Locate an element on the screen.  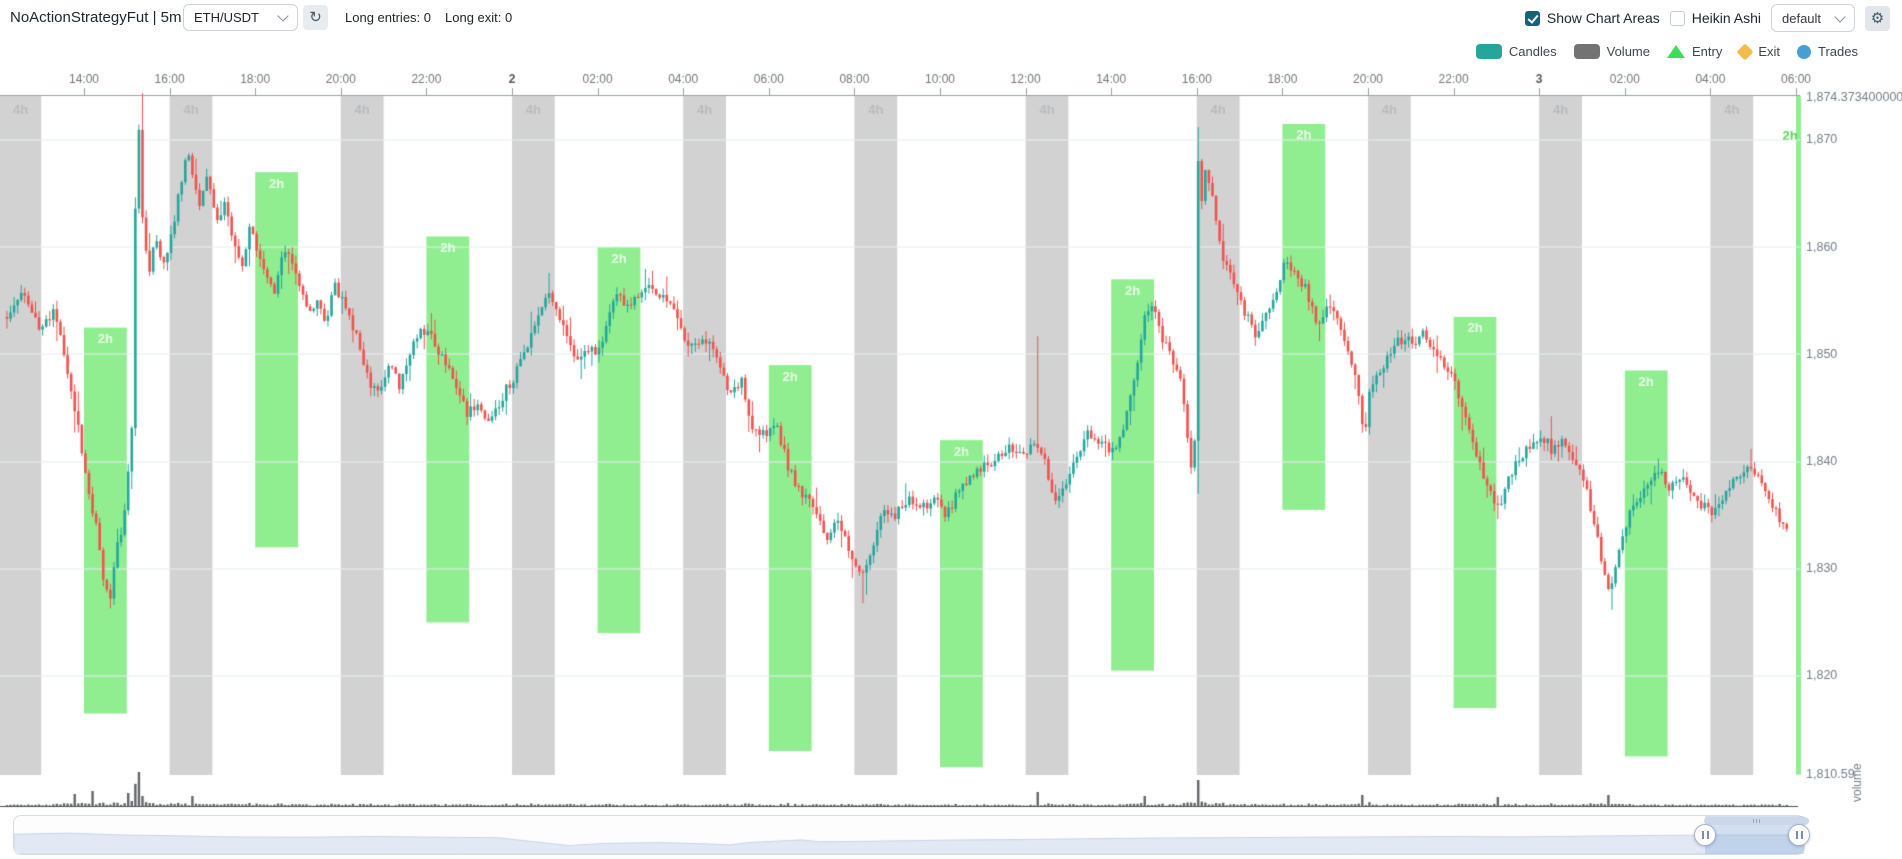
show-chart-areas-label: Show Chart Areas is located at coordinates (1603, 18).